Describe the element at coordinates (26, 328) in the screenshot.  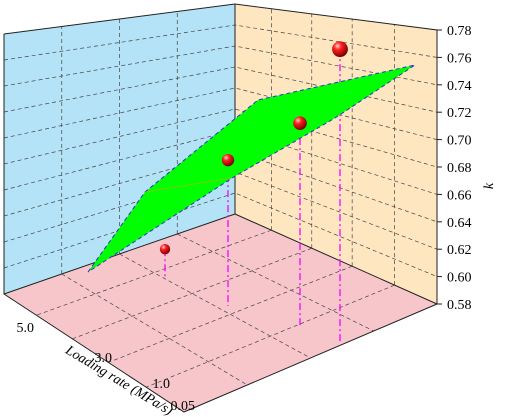
I see `loading-rate-tick-label: 5.0` at that location.